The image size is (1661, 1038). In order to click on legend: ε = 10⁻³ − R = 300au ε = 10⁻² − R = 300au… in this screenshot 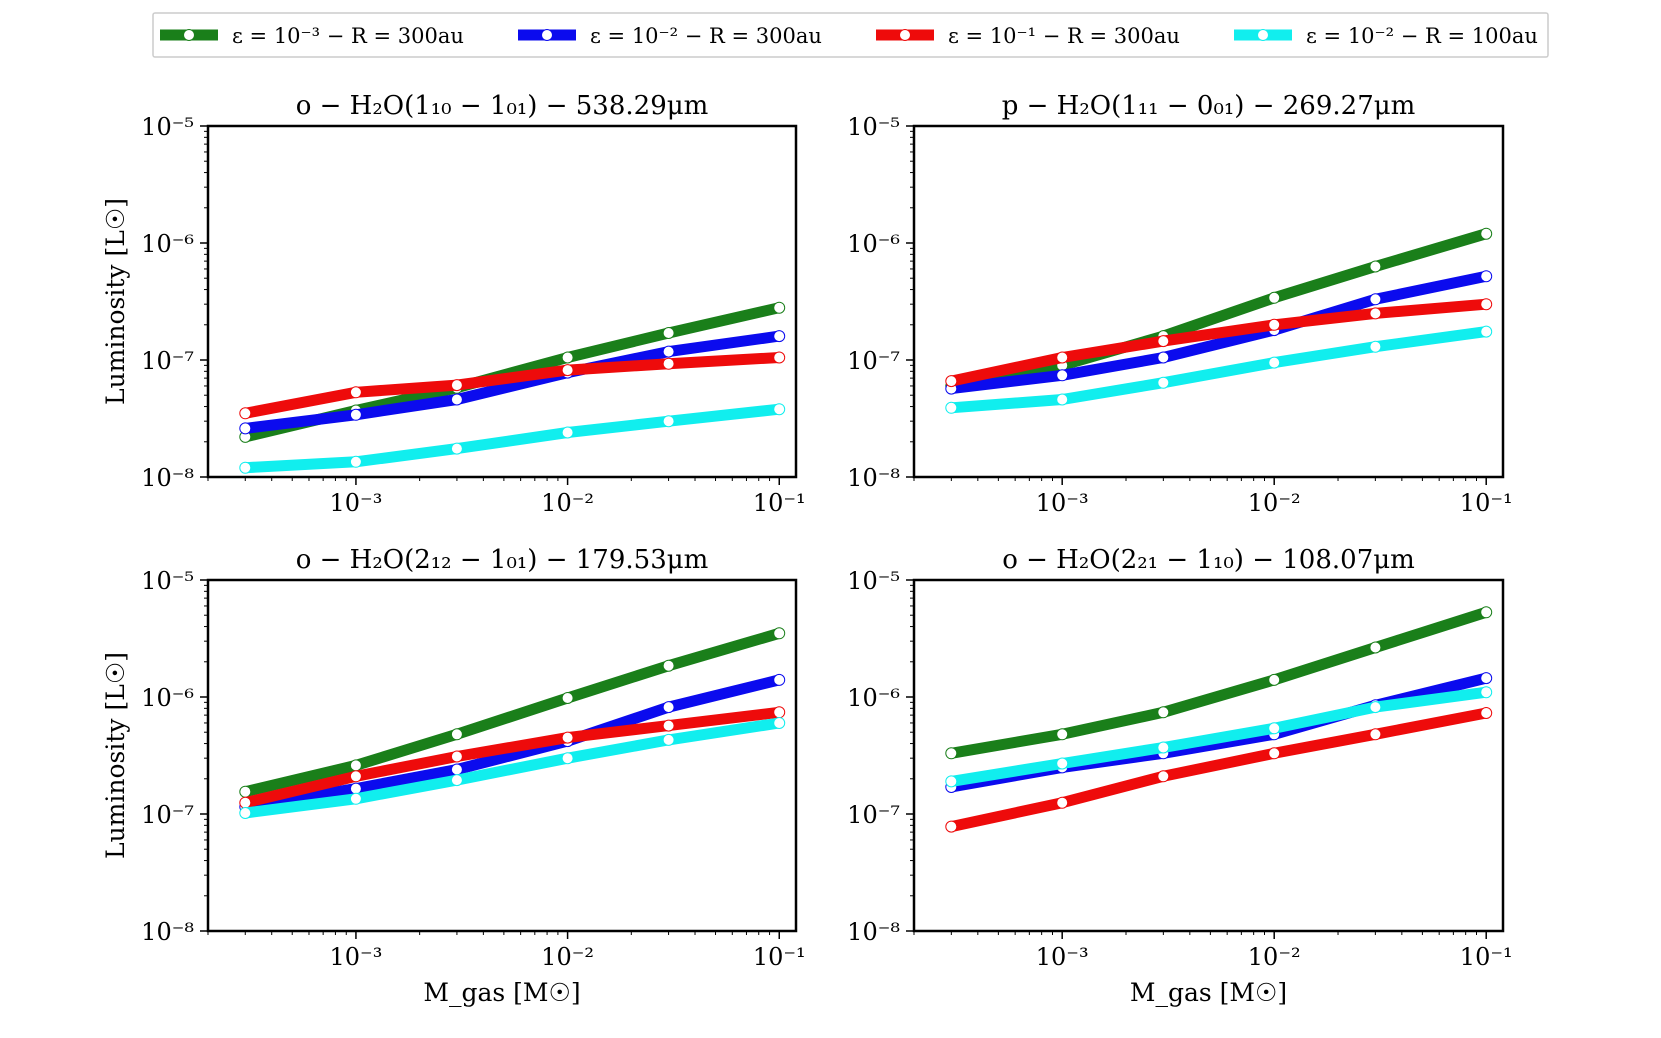, I will do `click(850, 35)`.